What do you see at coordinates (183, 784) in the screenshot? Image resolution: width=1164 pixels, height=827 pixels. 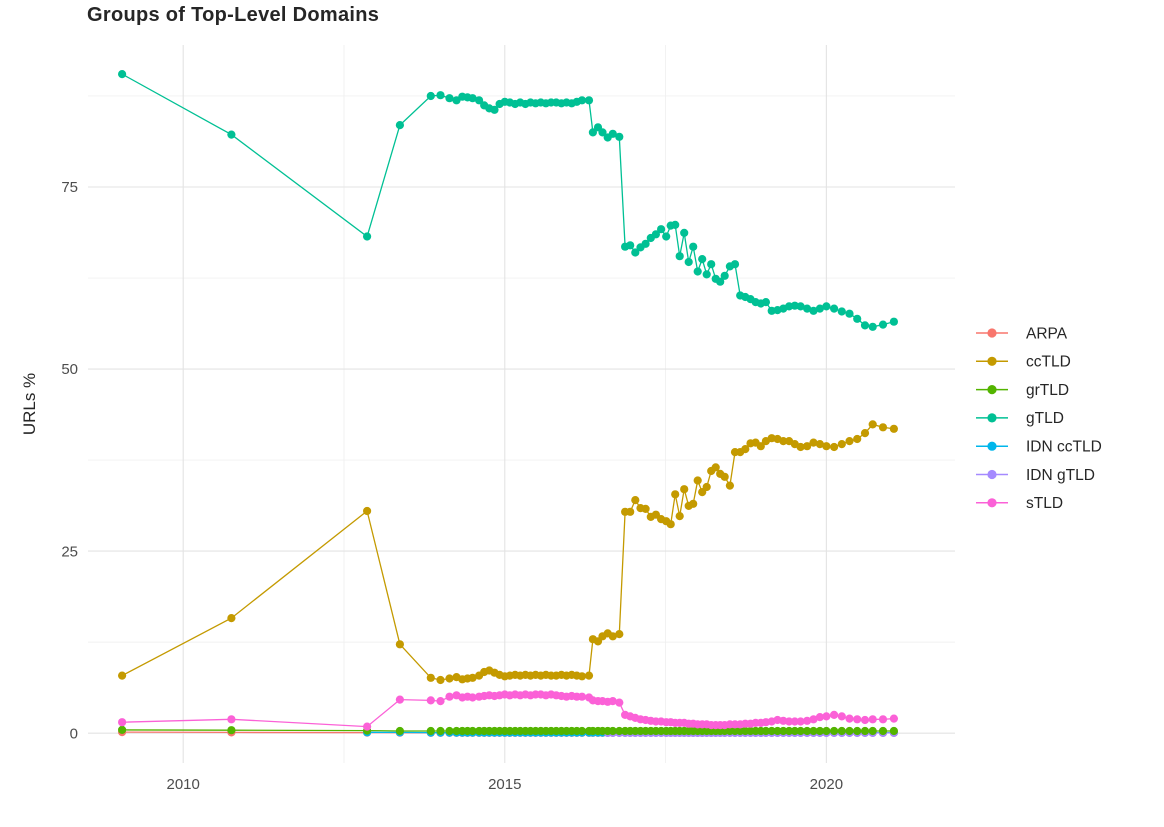 I see `x-tick-label: 2010` at bounding box center [183, 784].